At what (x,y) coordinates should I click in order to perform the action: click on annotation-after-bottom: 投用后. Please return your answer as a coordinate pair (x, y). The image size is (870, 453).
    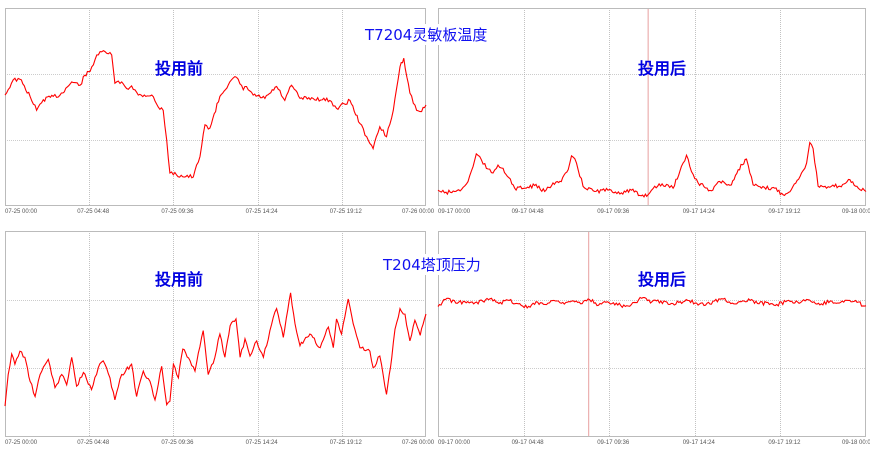
    Looking at the image, I should click on (662, 279).